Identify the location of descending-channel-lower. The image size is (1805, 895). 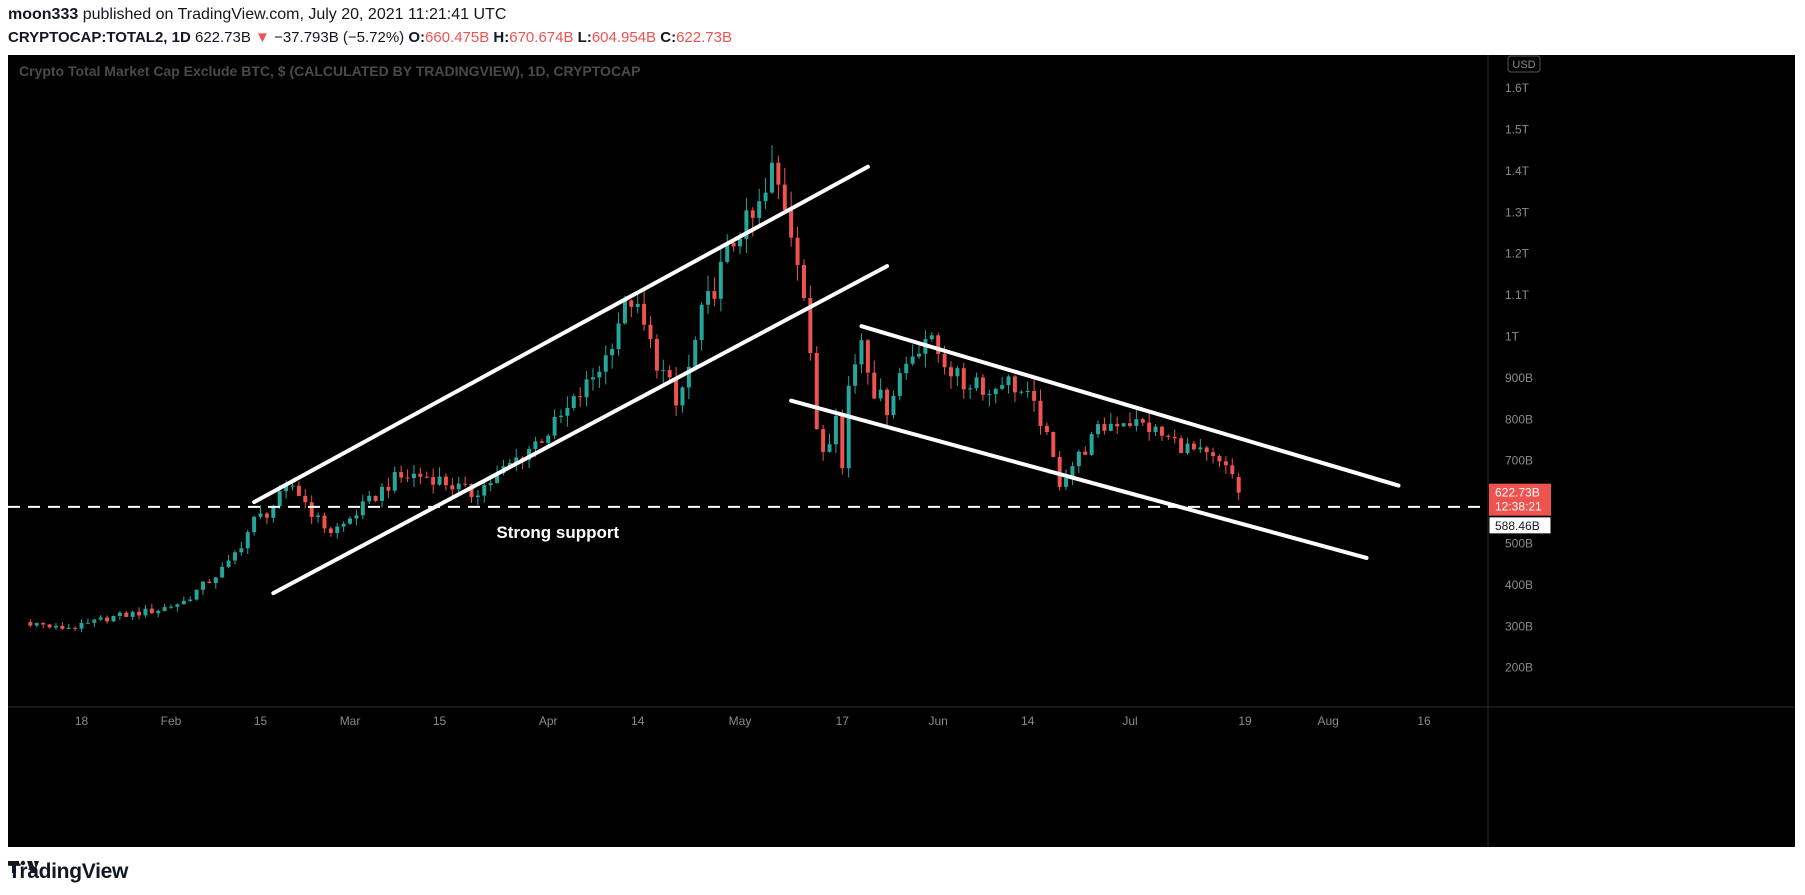
(1079, 479).